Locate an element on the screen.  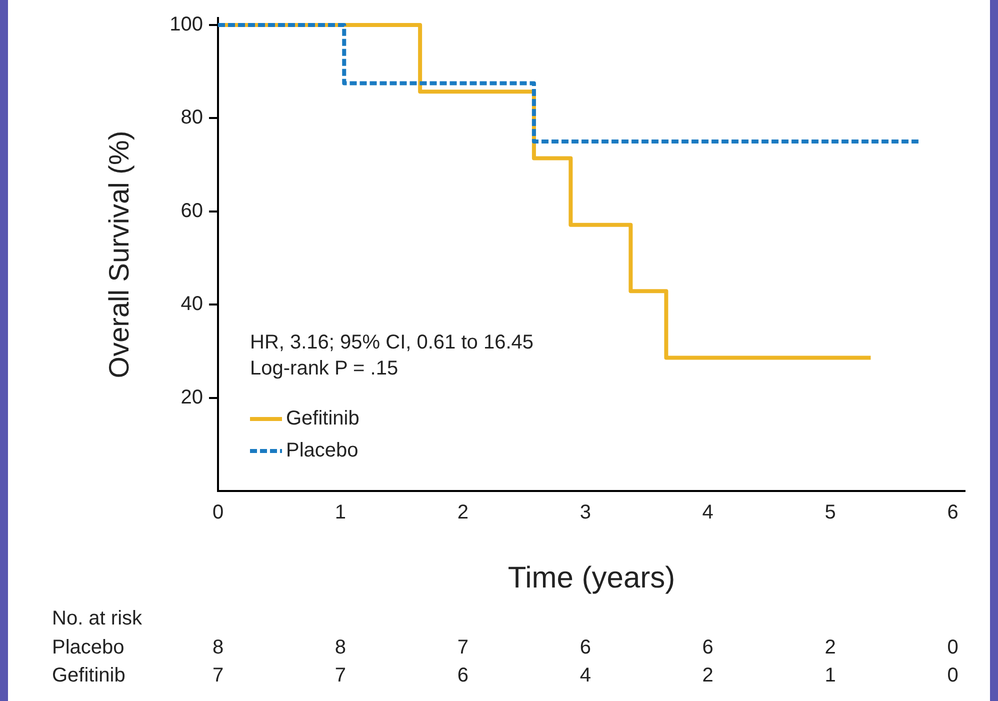
x-tick-label: 5 is located at coordinates (830, 513).